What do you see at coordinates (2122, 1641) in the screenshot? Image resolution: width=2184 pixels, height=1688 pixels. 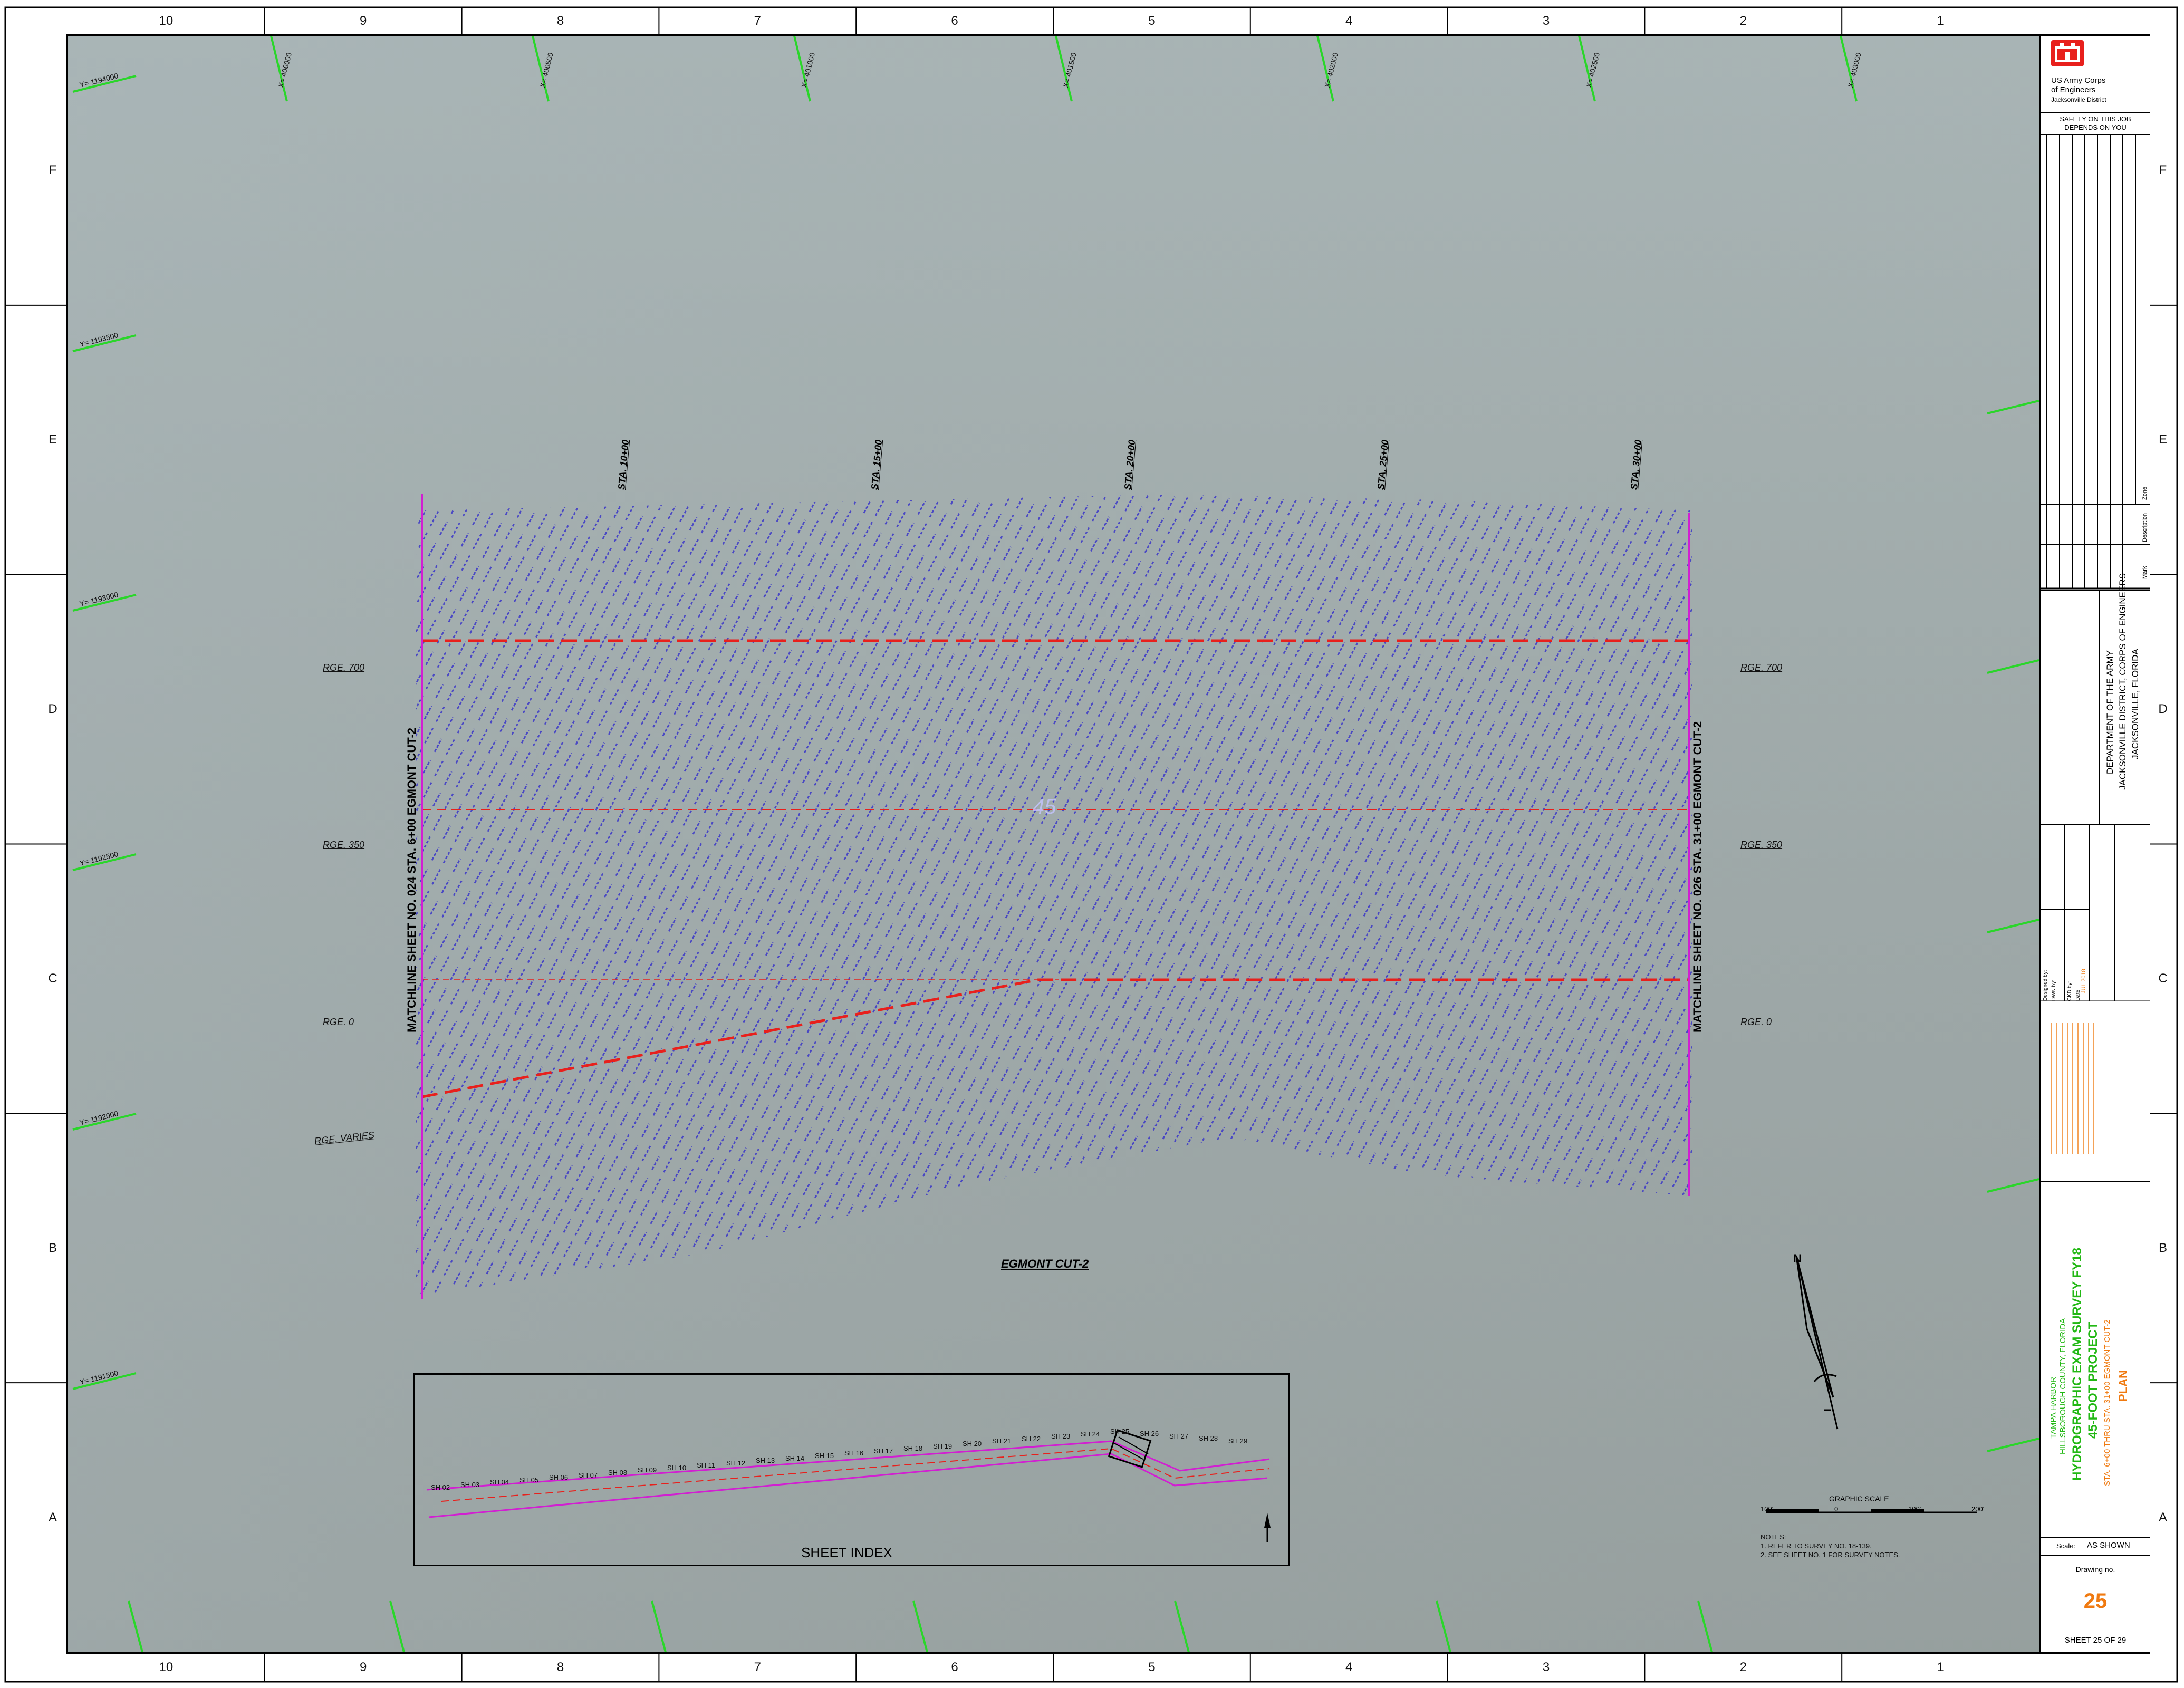 I see `sheet-total: 29` at bounding box center [2122, 1641].